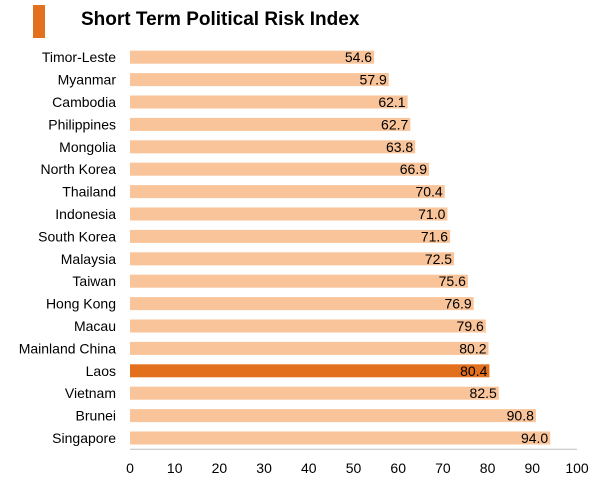 The width and height of the screenshot is (605, 482). I want to click on category-label: Singapore, so click(84, 438).